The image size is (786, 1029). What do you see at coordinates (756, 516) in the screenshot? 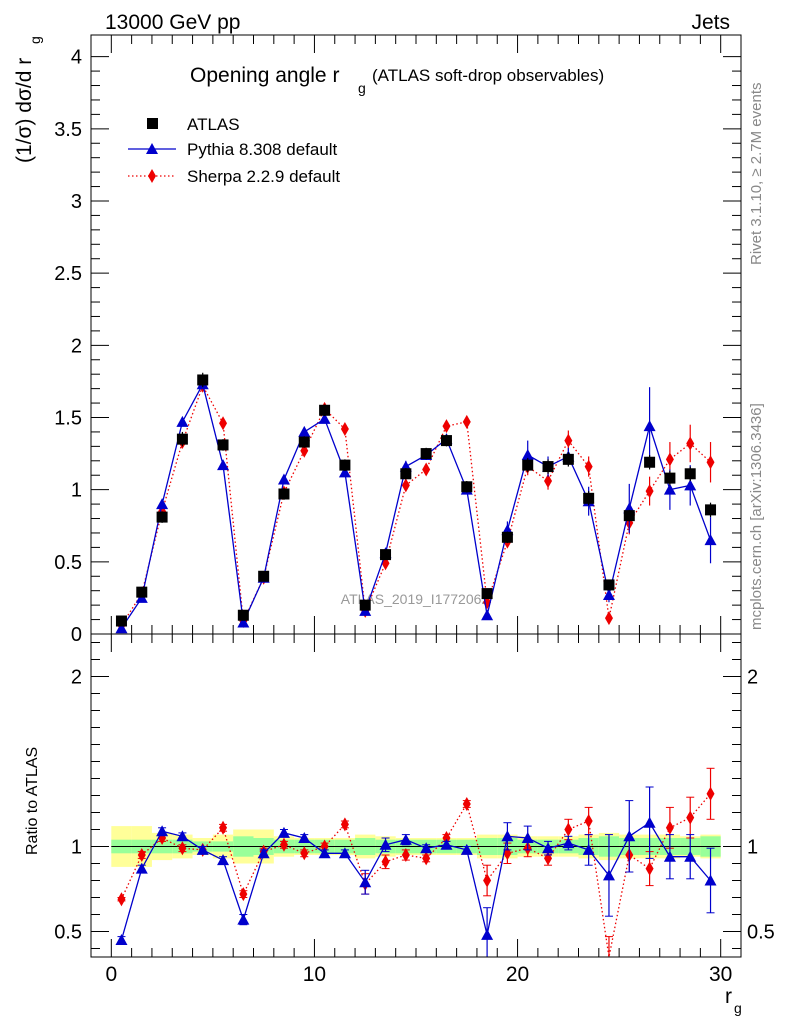
I see `mcplots-label: mcplots.cern.ch [arXiv:1306.3436]` at bounding box center [756, 516].